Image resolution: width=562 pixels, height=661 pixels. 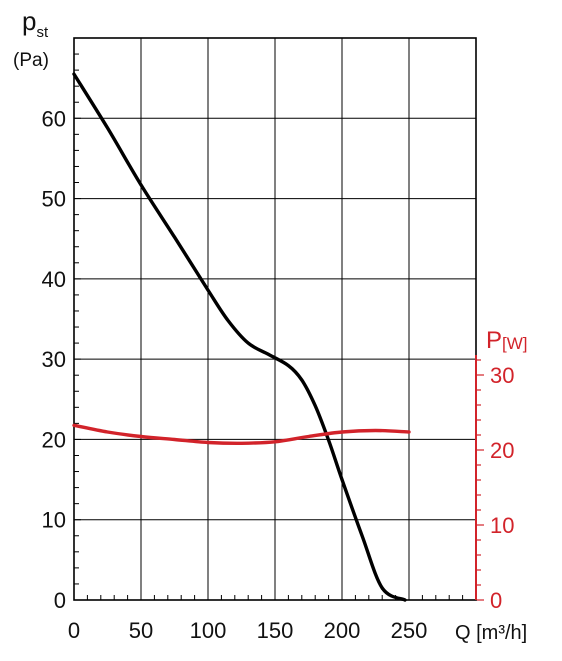 What do you see at coordinates (342, 630) in the screenshot?
I see `x-tick-label: 200` at bounding box center [342, 630].